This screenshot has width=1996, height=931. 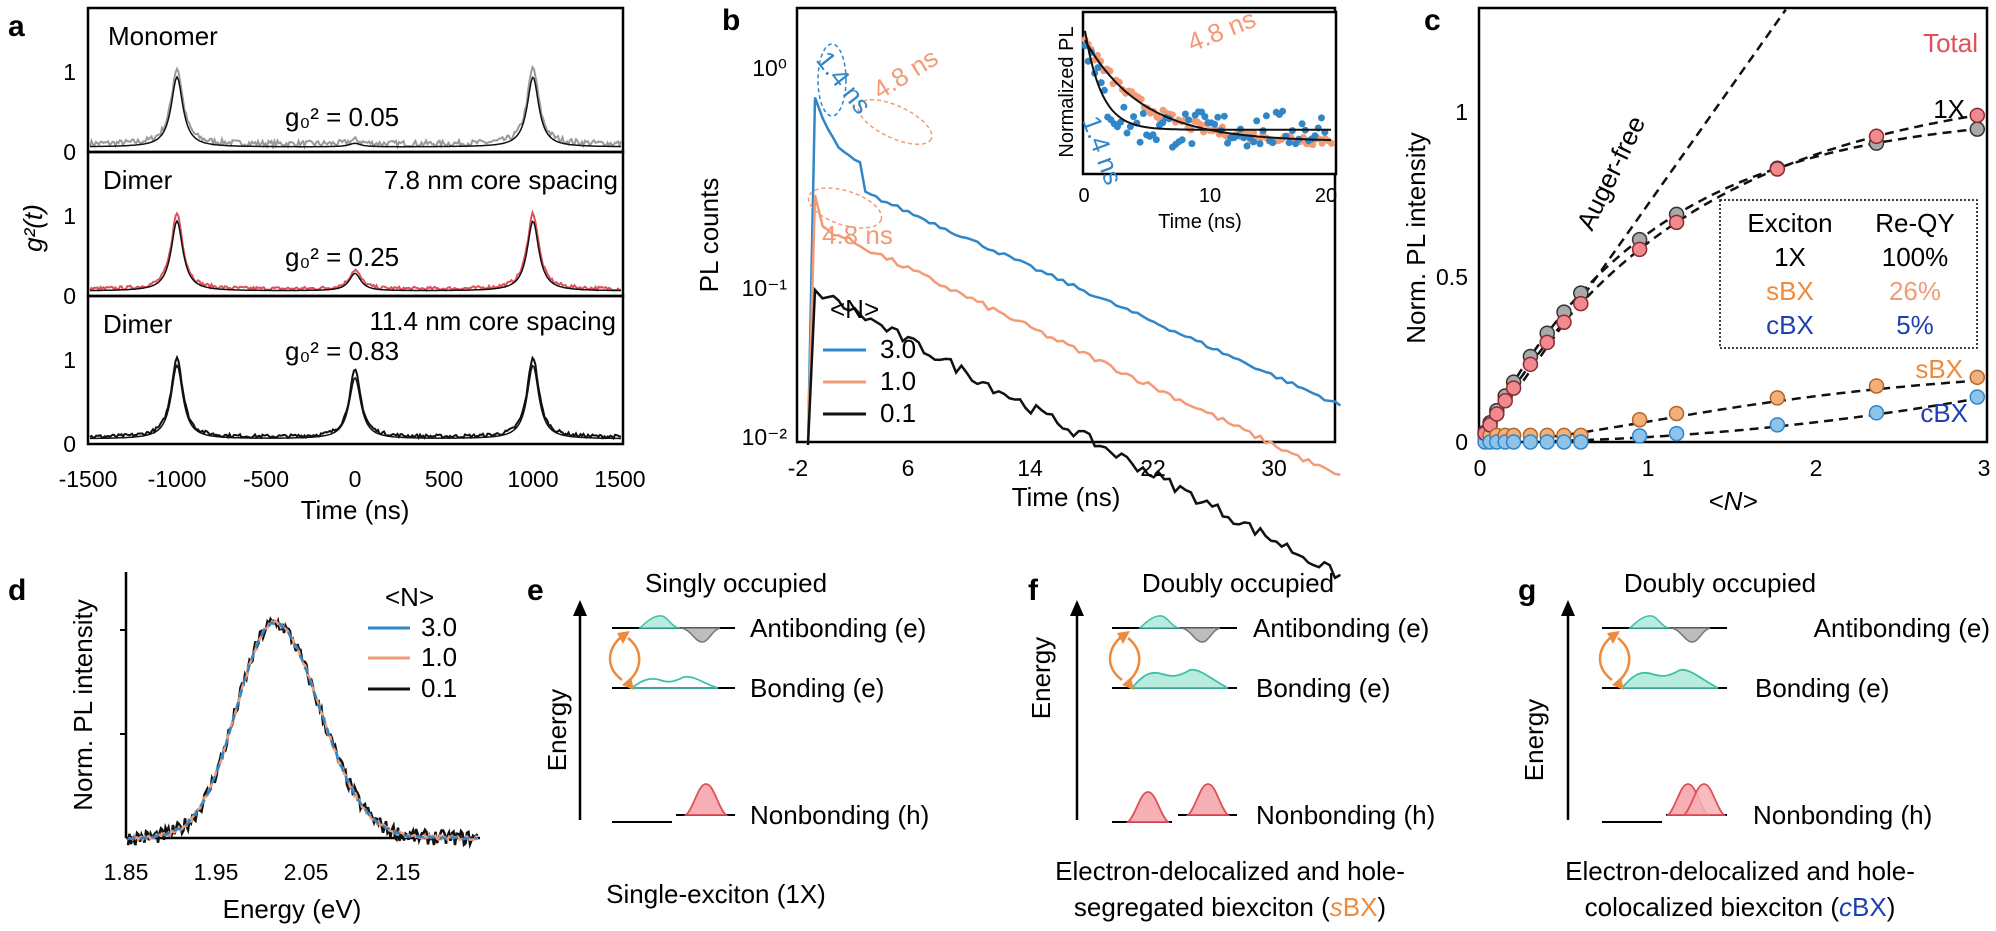 I want to click on panel-e-hole-lobe-icon, so click(x=706, y=799).